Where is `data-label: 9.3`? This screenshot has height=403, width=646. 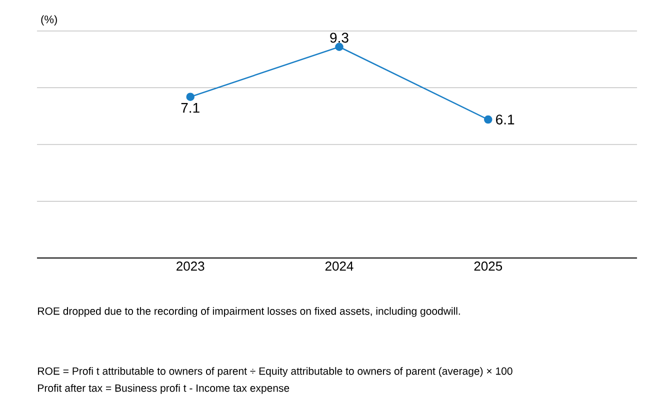 data-label: 9.3 is located at coordinates (339, 37).